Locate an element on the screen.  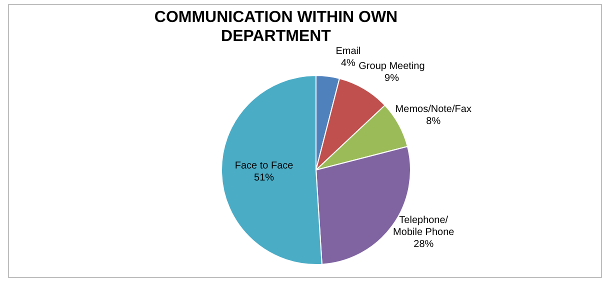
slice-label: Telephone/Mobile Phone is located at coordinates (424, 226).